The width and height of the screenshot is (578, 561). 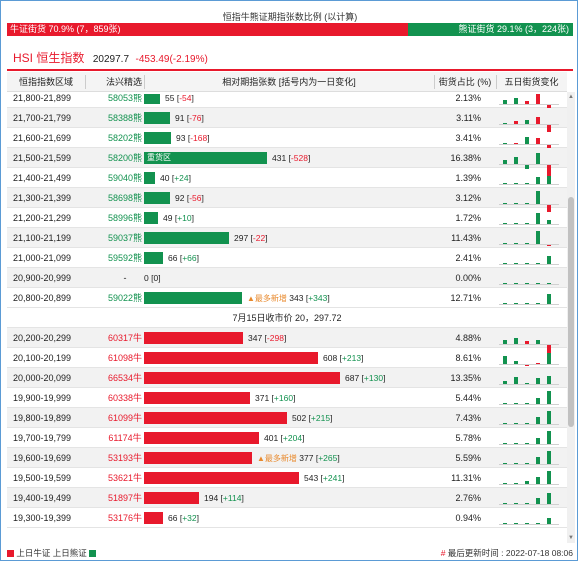 I want to click on cbbc-code-link: 58996熊, so click(x=125, y=218).